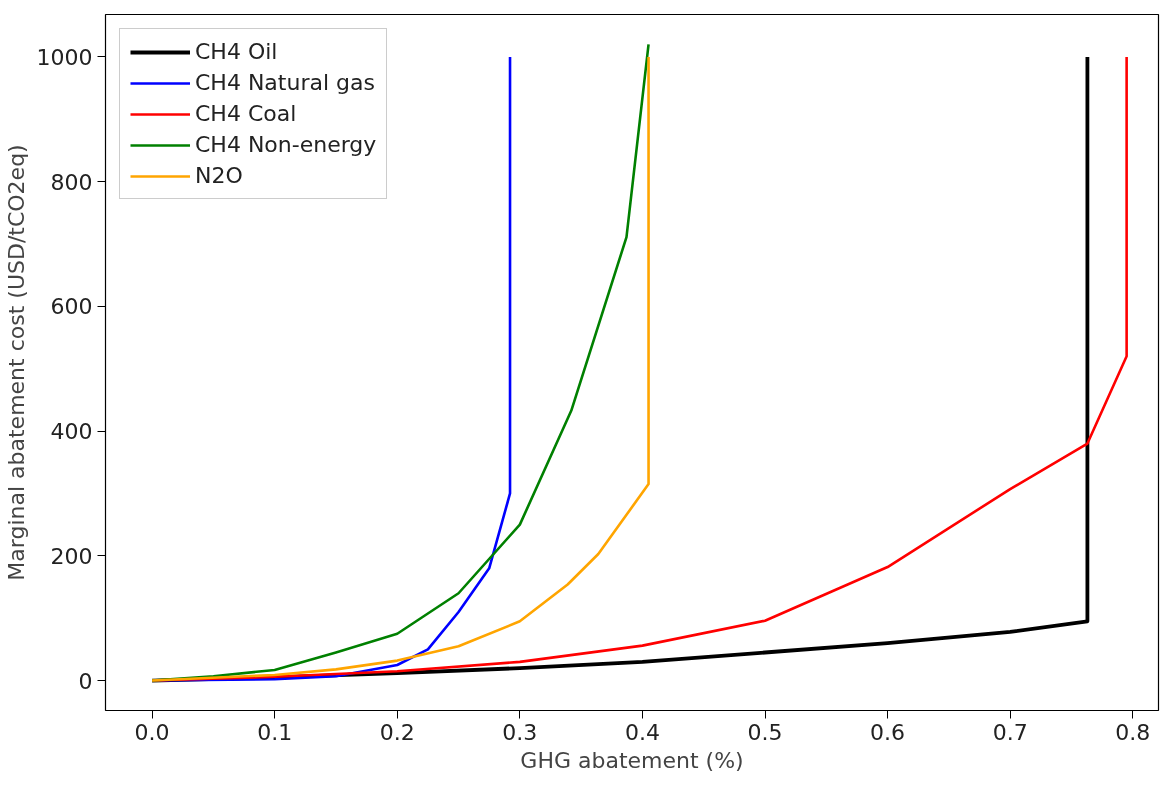  What do you see at coordinates (85, 681) in the screenshot?
I see `y-tick-label: 0` at bounding box center [85, 681].